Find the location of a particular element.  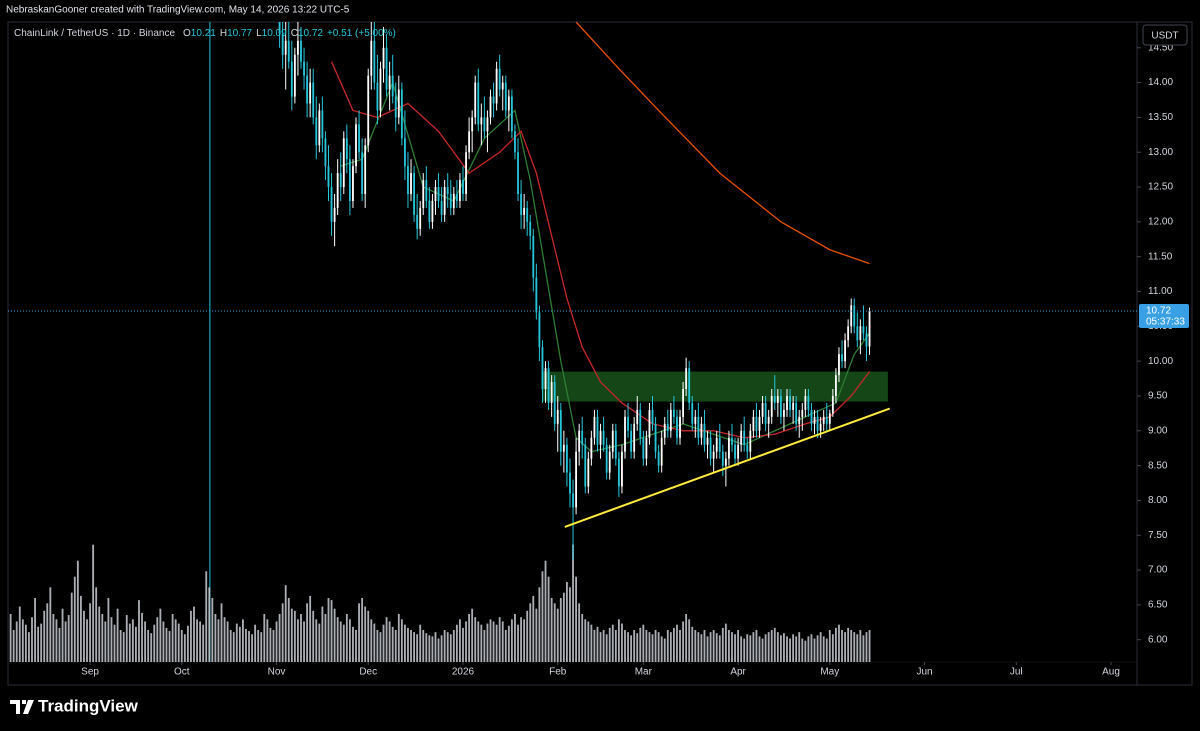

y-tick-label: 7.50 is located at coordinates (1158, 535).